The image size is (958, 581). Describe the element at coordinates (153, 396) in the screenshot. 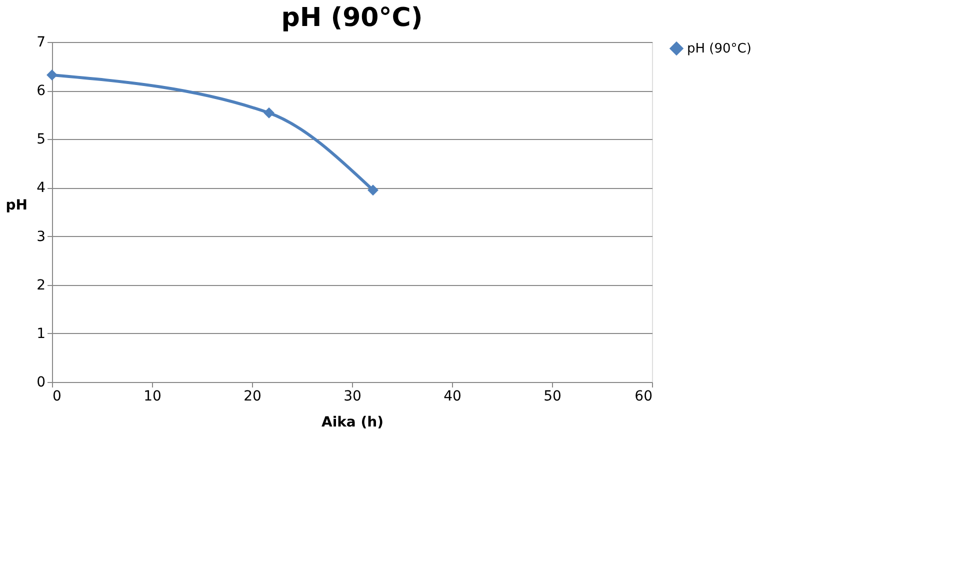

I see `x-tick-label: 10` at that location.